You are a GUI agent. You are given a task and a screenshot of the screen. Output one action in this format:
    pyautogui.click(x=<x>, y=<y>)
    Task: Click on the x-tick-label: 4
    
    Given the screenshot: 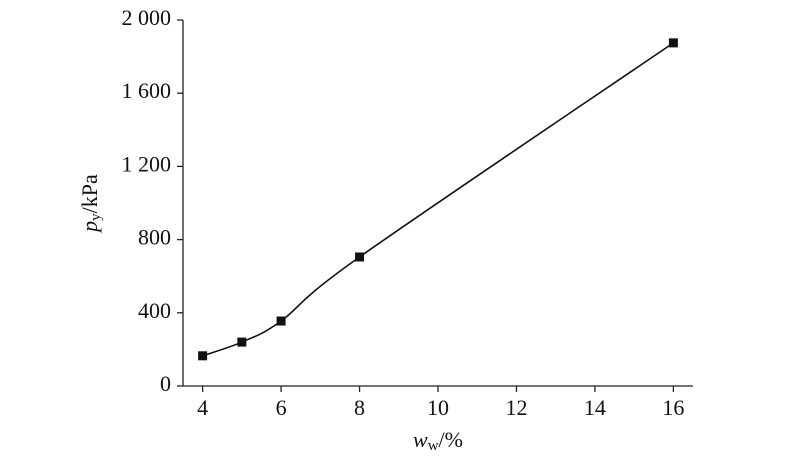 What is the action you would take?
    pyautogui.click(x=202, y=407)
    